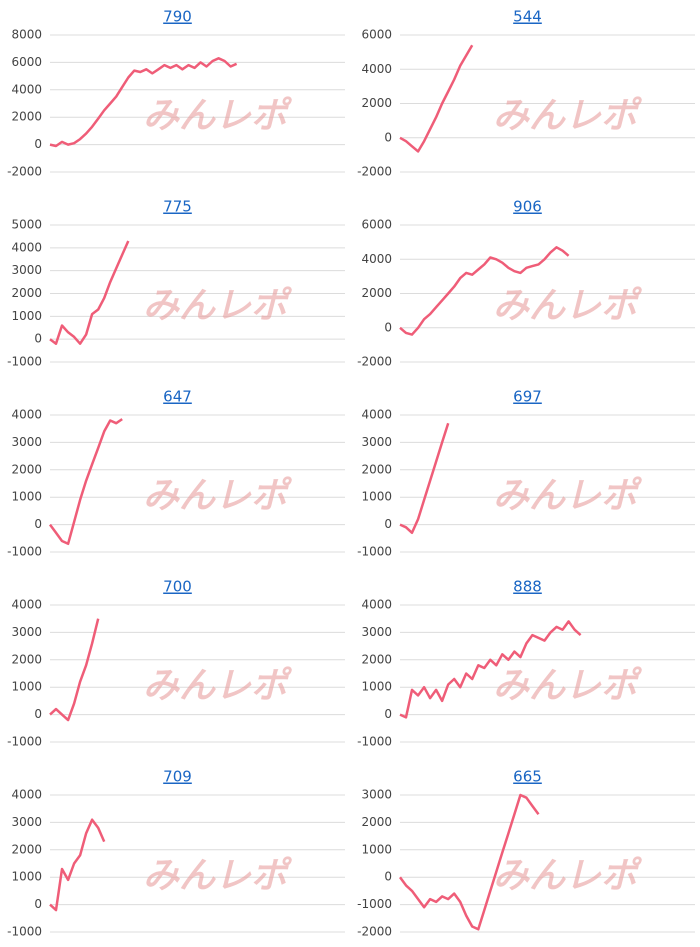 This screenshot has width=700, height=947. Describe the element at coordinates (177, 17) in the screenshot. I see `chart-title: 790` at that location.